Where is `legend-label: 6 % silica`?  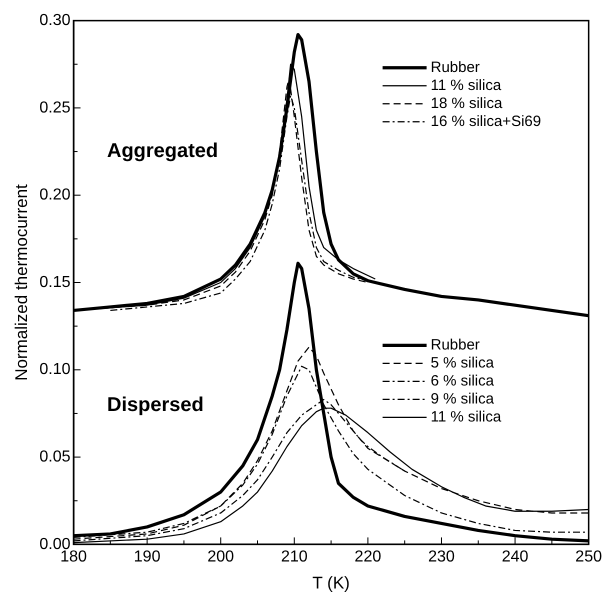
legend-label: 6 % silica is located at coordinates (462, 381).